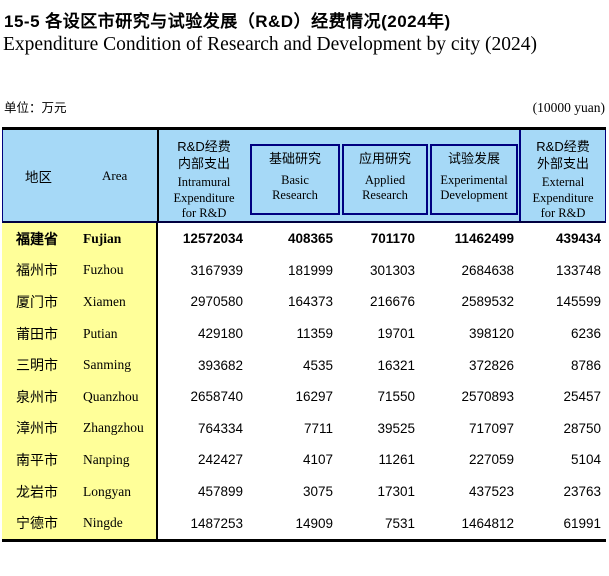  What do you see at coordinates (103, 523) in the screenshot?
I see `area-name-en: Ningde` at bounding box center [103, 523].